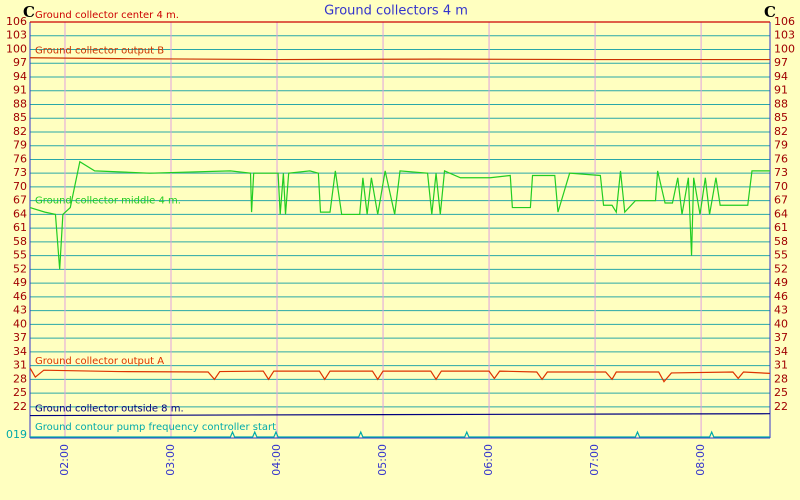  I want to click on x-tick-label: 06:00, so click(488, 460).